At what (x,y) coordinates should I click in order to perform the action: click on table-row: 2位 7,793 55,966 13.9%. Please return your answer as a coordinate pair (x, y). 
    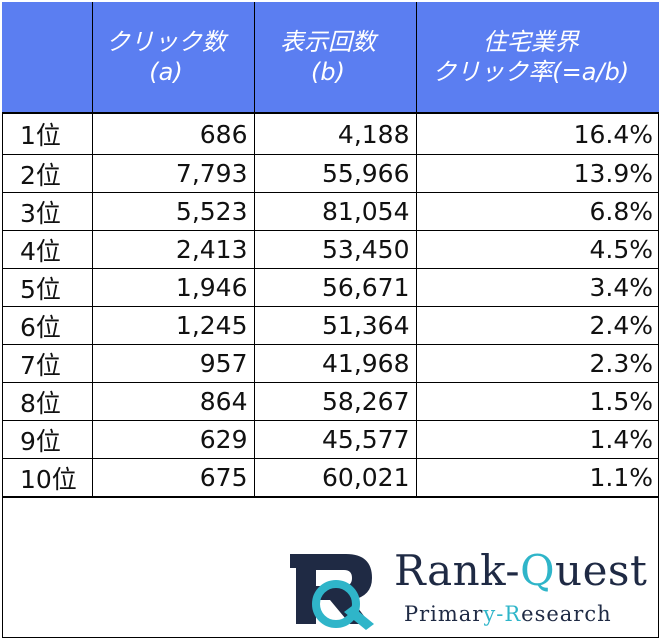
    Looking at the image, I should click on (330, 173).